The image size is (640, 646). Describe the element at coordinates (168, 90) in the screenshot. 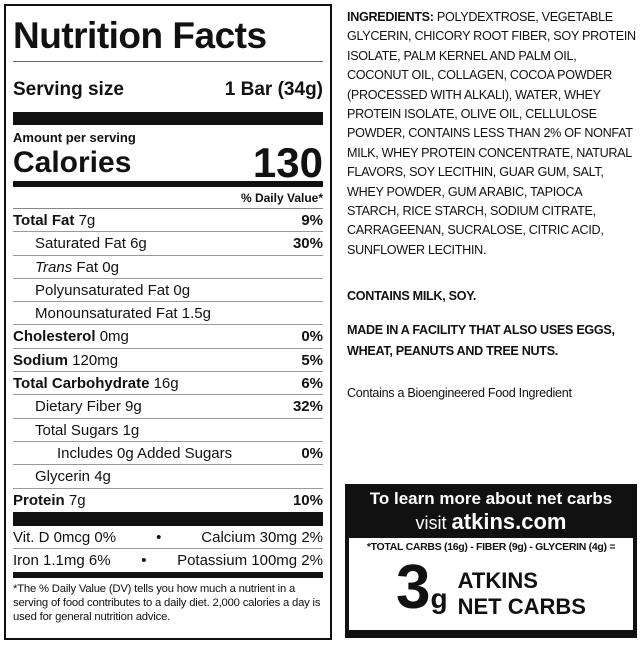

I see `serving-size: Serving size 1 Bar (34g)` at that location.